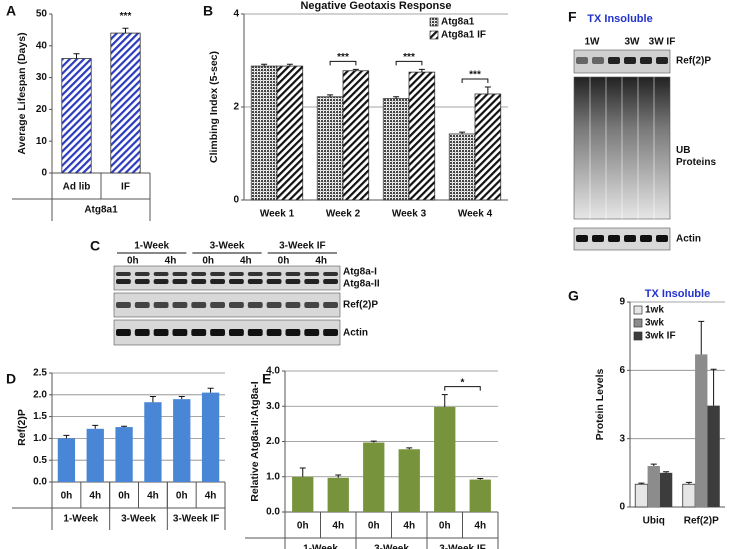 The image size is (733, 549). What do you see at coordinates (77, 187) in the screenshot?
I see `x-tick-label: Ad lib` at bounding box center [77, 187].